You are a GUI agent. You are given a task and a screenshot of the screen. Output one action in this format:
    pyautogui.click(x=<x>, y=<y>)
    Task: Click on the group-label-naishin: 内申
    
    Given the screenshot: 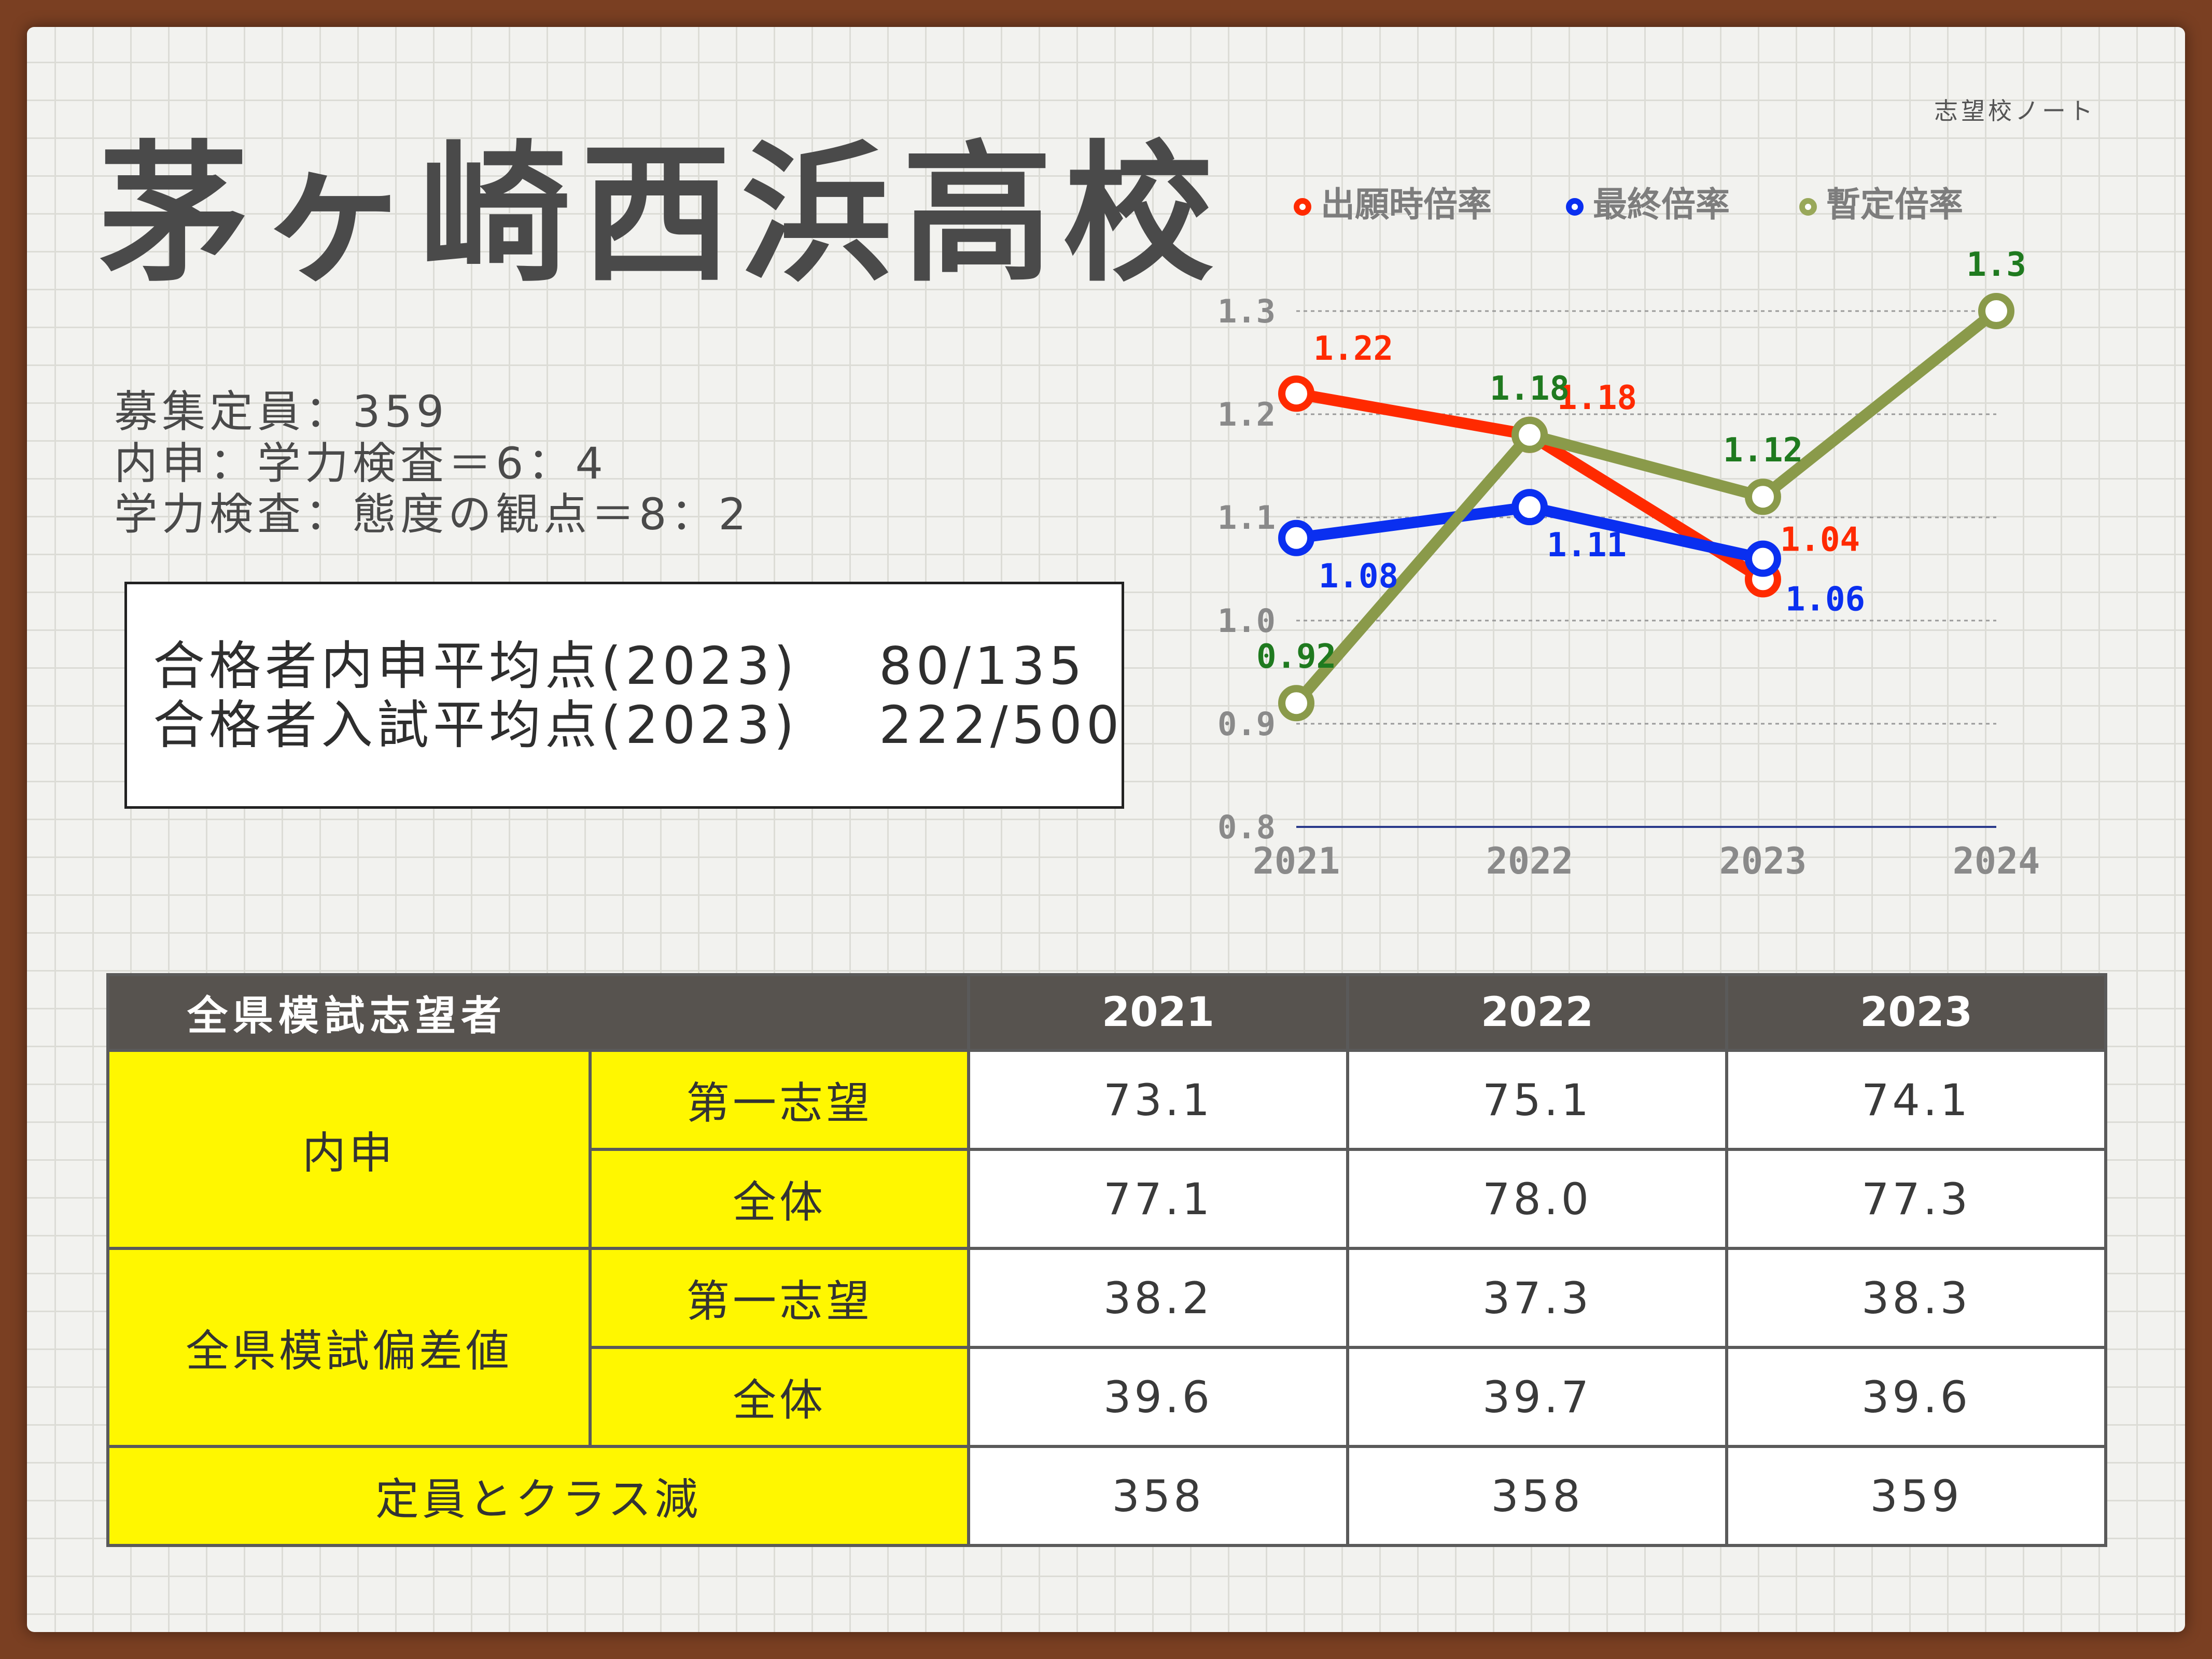 What is the action you would take?
    pyautogui.click(x=349, y=1149)
    